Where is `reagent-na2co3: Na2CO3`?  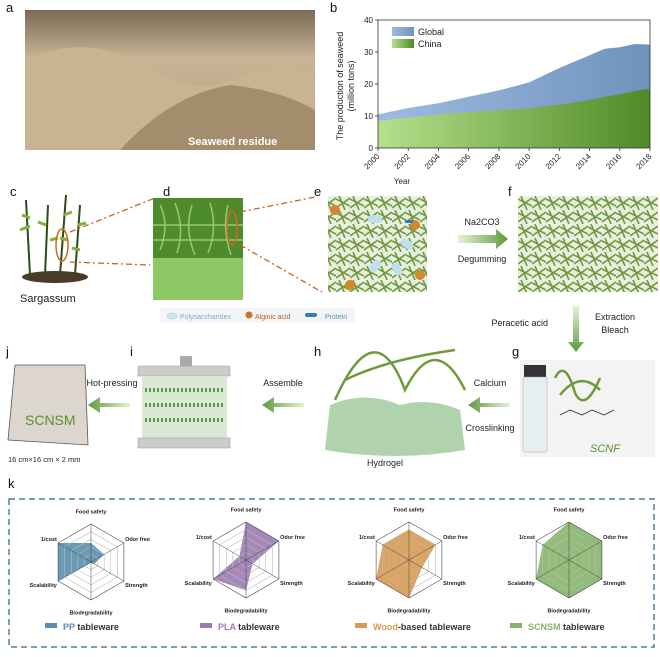 reagent-na2co3: Na2CO3 is located at coordinates (481, 222).